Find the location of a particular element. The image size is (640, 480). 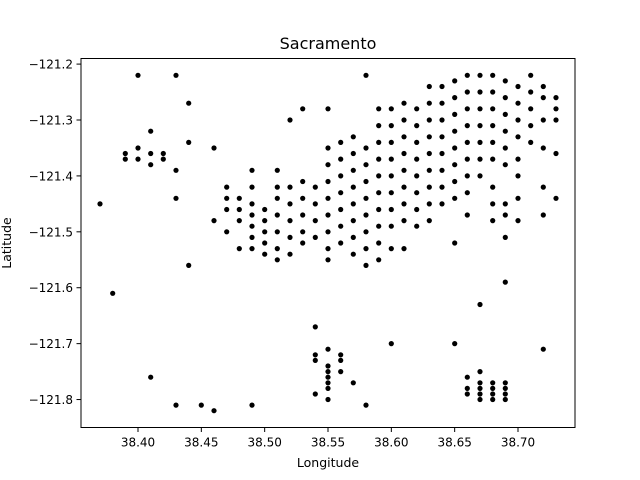

y-tick-label-2: −121.4 is located at coordinates (51, 176).